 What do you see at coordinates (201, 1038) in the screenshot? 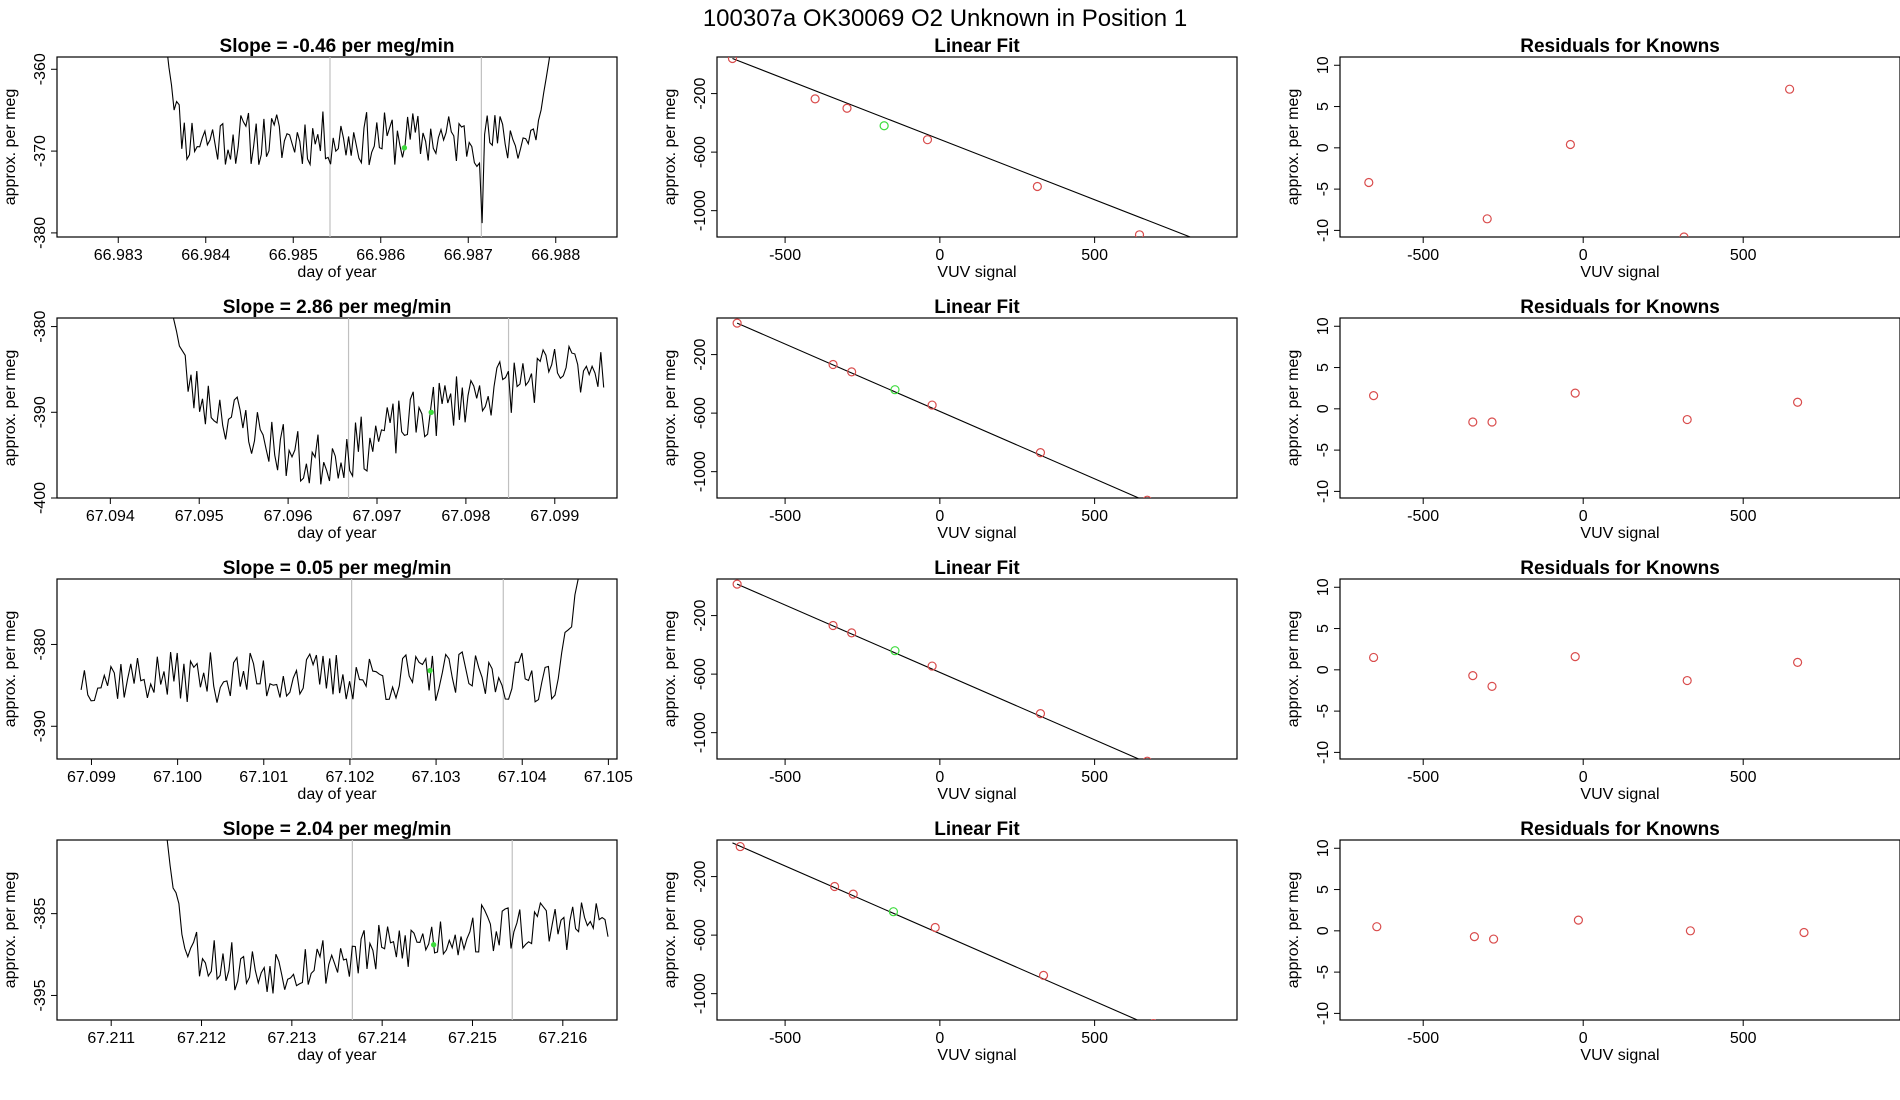
I see `x-tick-label: 67.212` at bounding box center [201, 1038].